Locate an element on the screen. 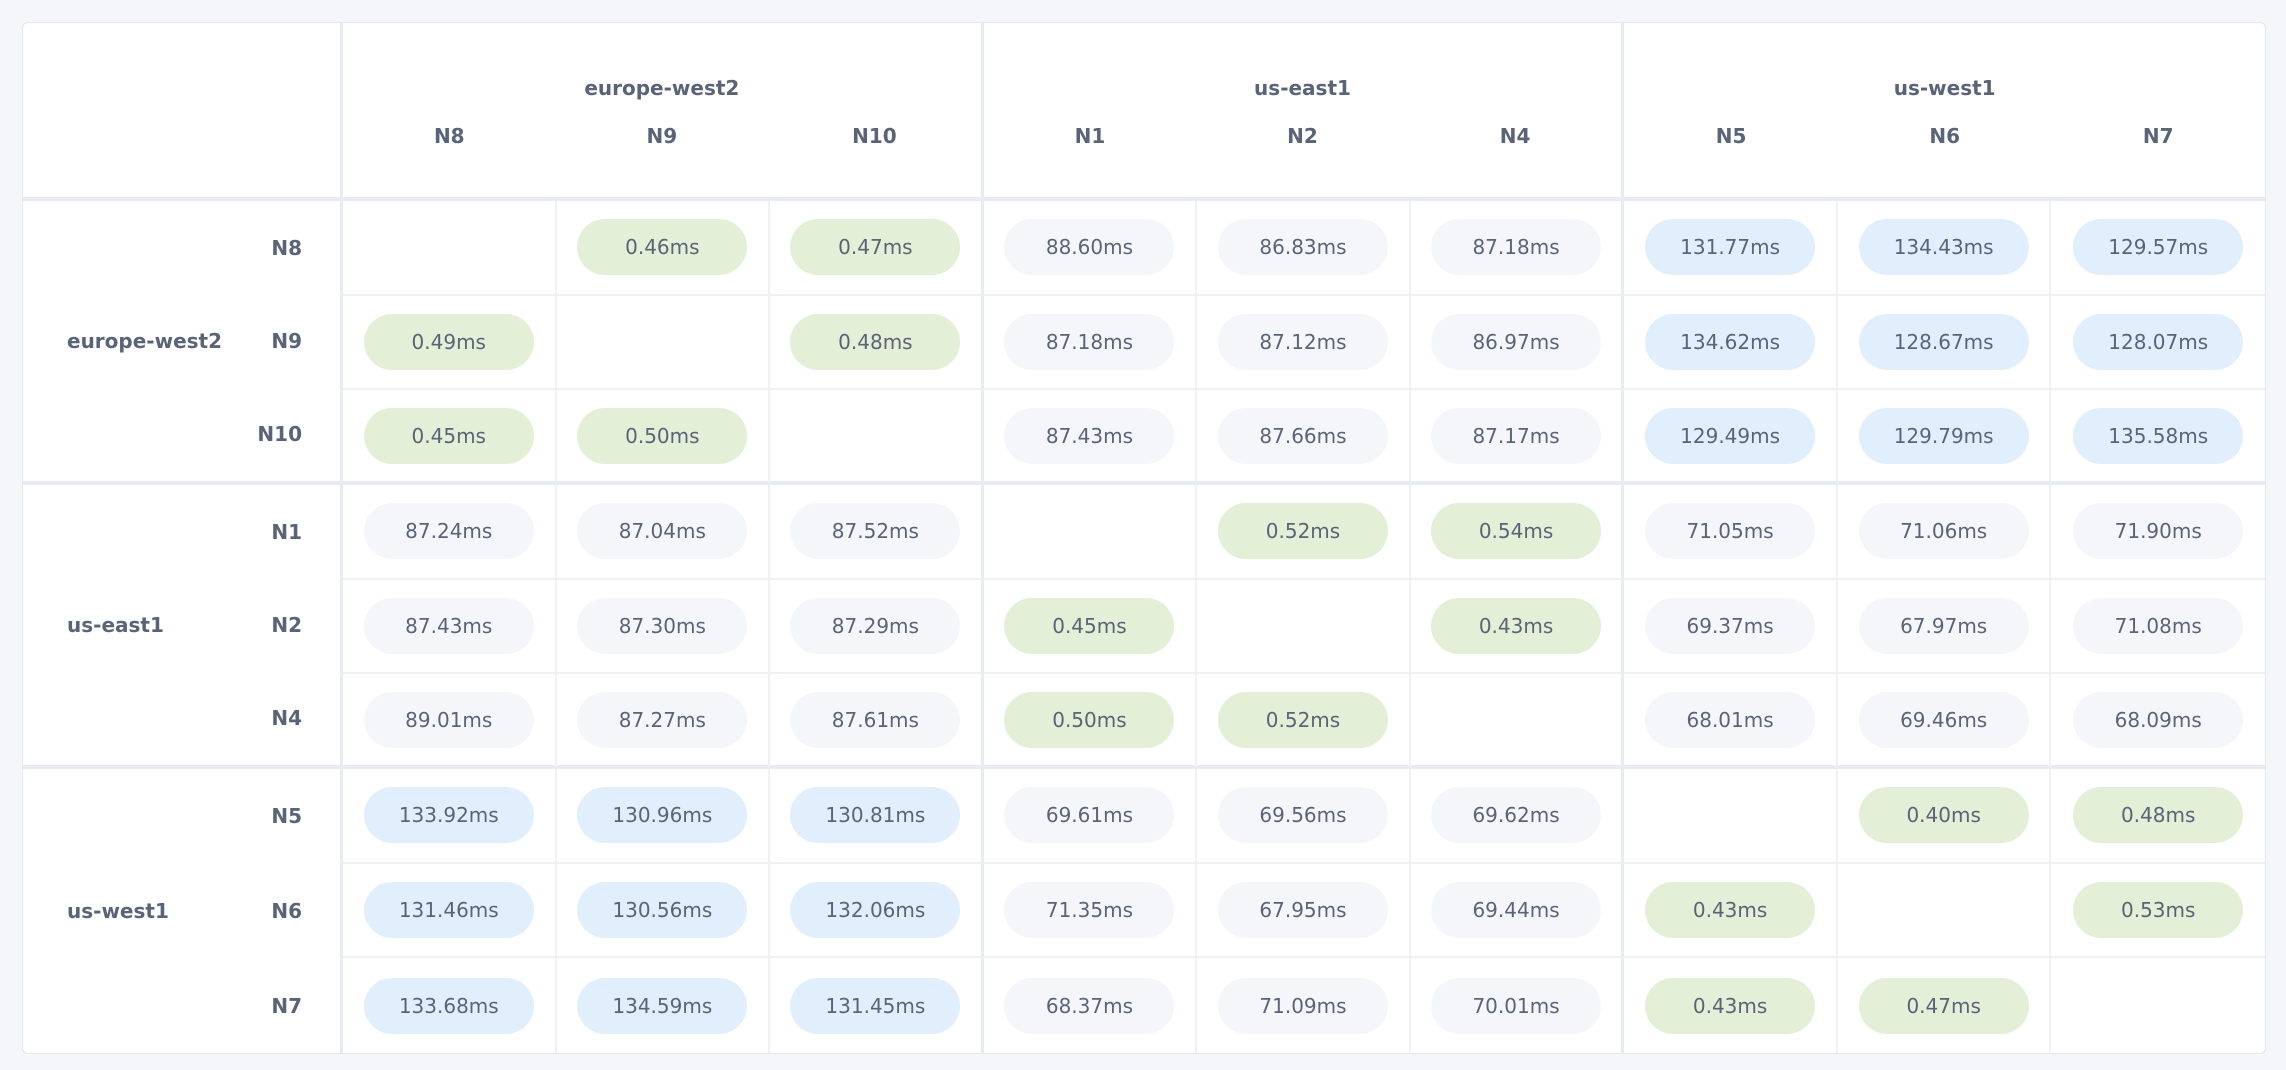  latency-pill: 87.66ms is located at coordinates (1302, 435).